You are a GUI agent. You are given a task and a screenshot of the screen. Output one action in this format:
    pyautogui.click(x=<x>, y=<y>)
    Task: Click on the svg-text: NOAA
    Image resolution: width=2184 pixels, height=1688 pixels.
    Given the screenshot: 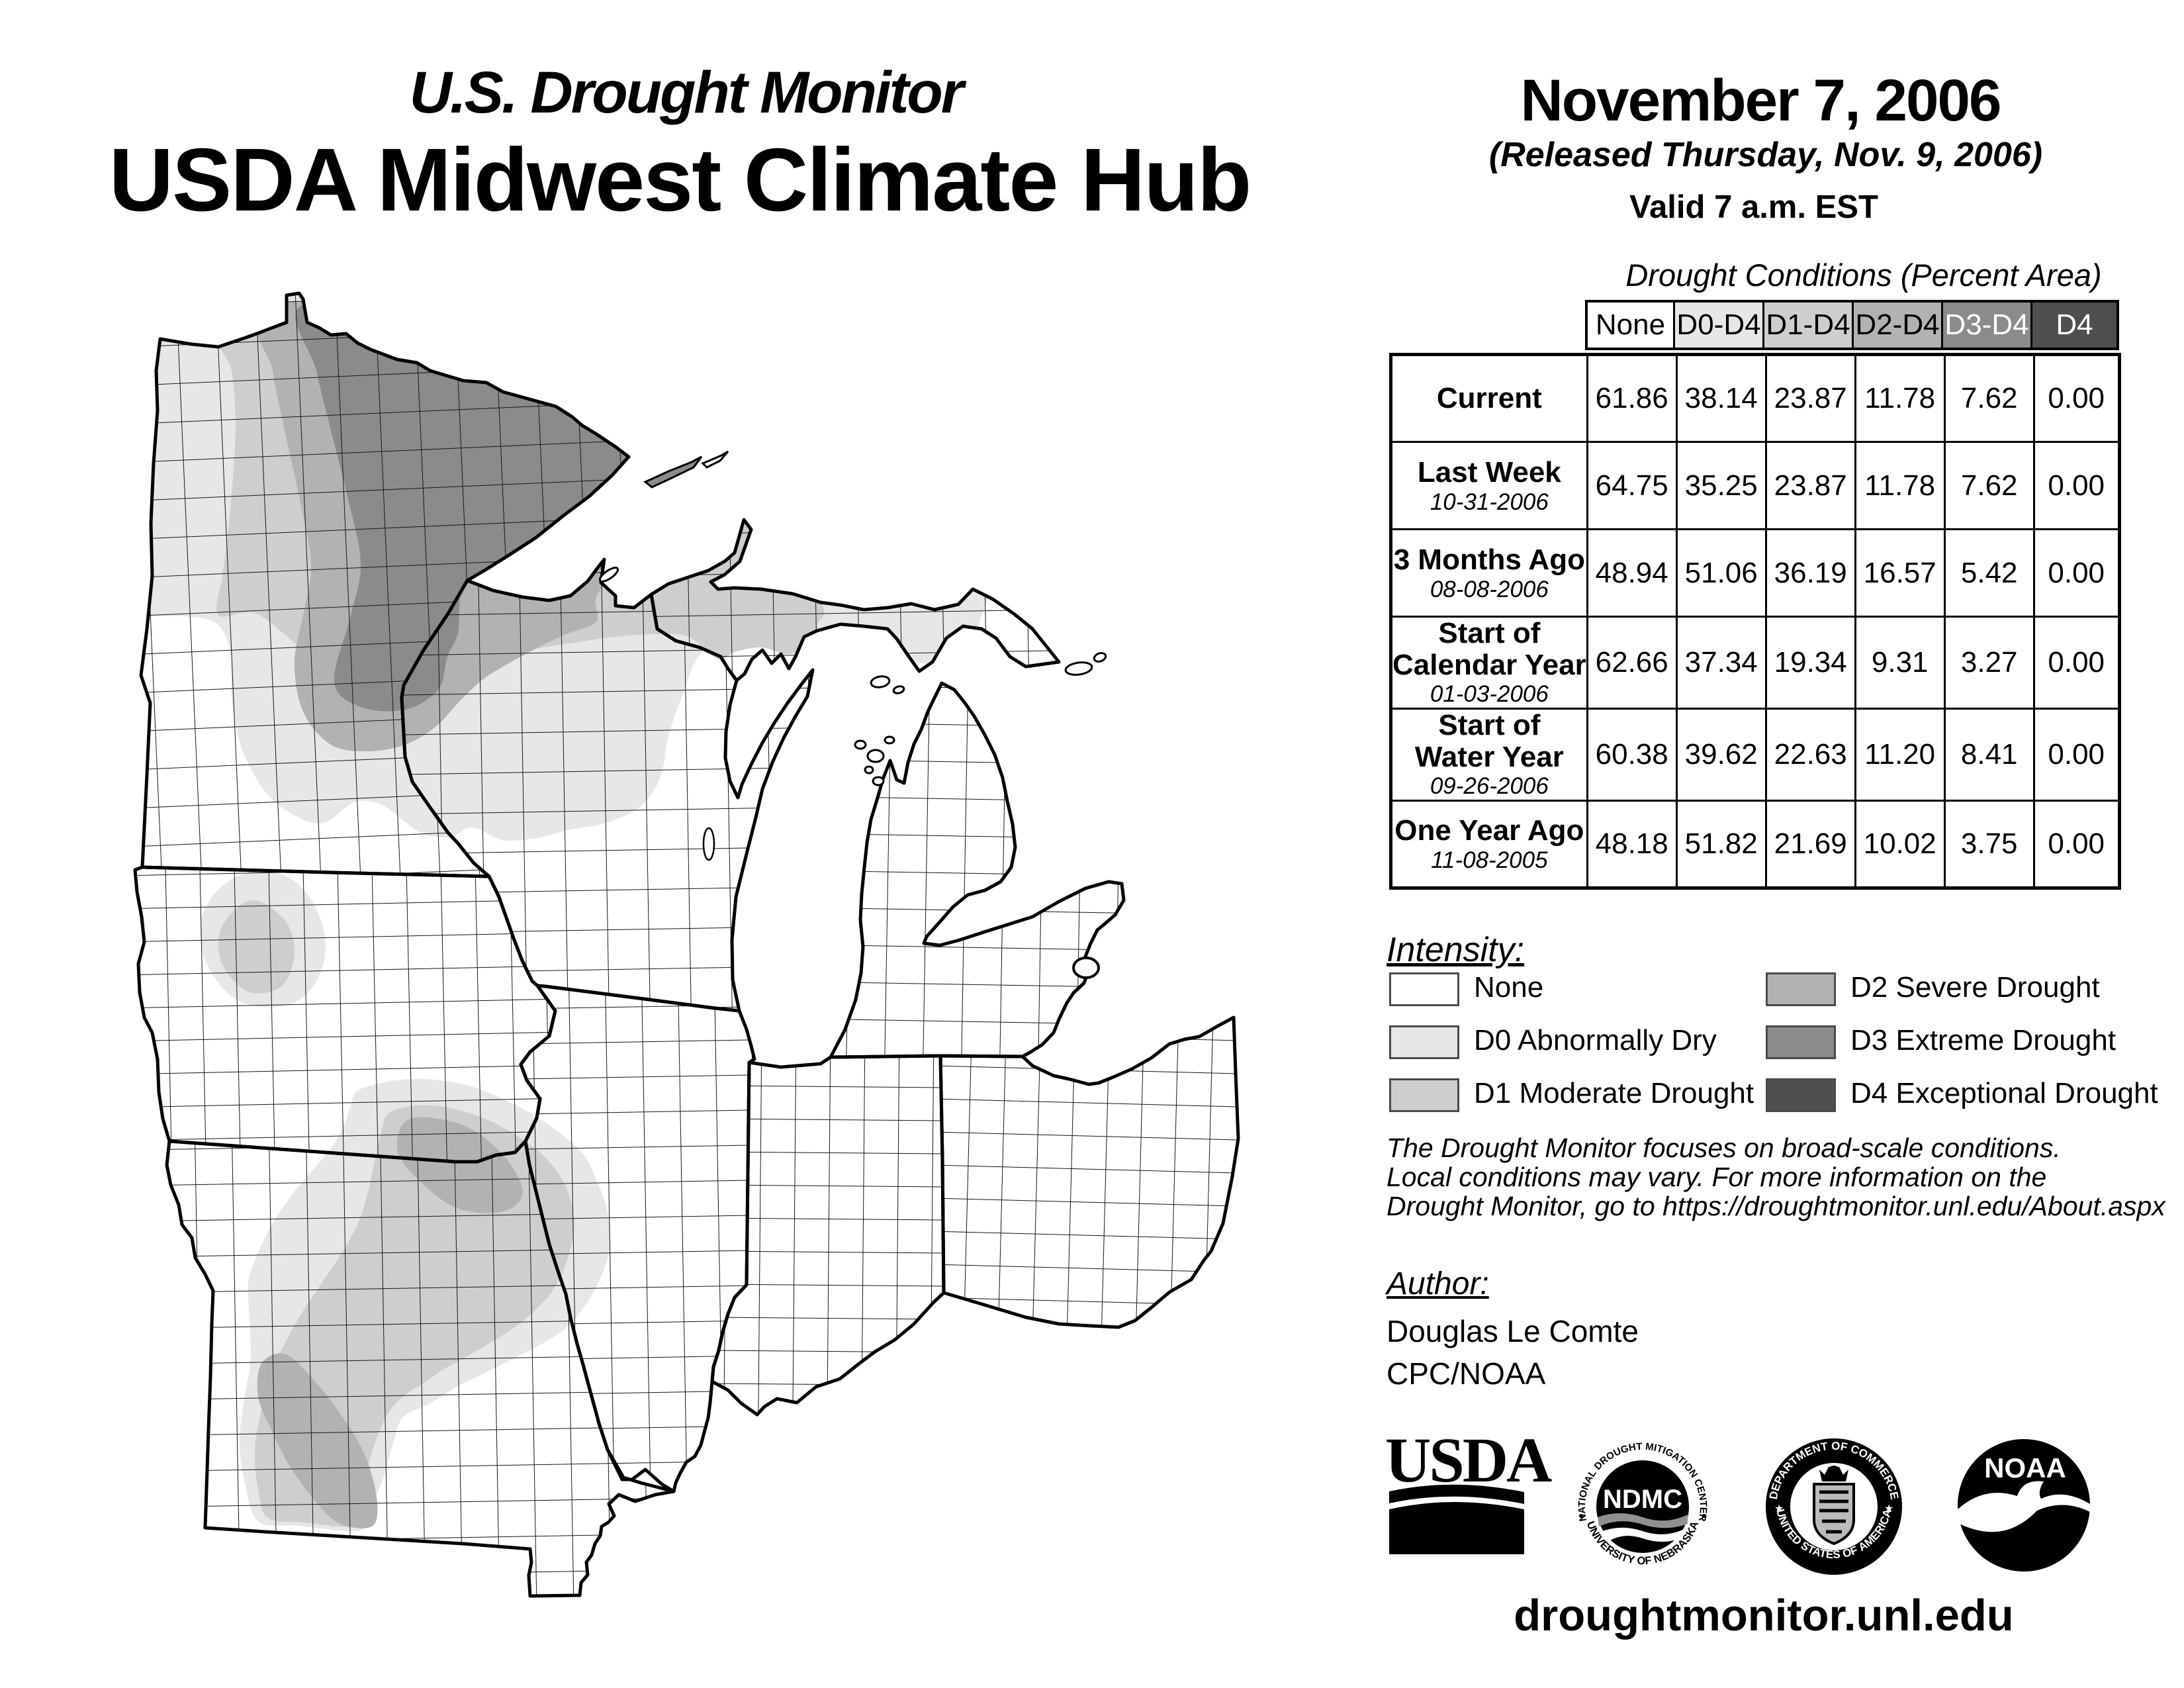 What is the action you would take?
    pyautogui.click(x=2025, y=1467)
    